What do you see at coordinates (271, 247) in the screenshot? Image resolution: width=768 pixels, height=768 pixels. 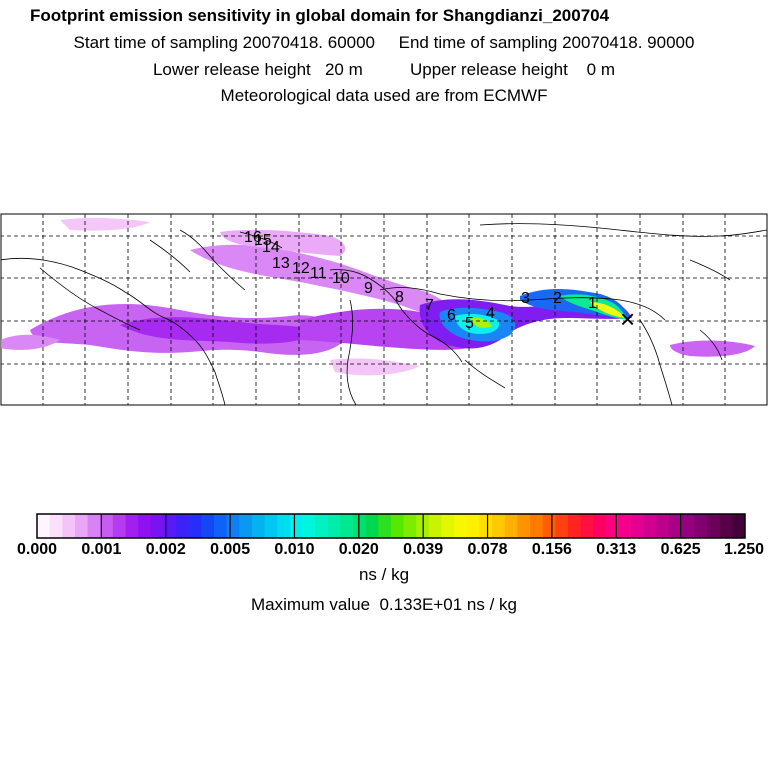 I see `trajectory-label-14: 14` at bounding box center [271, 247].